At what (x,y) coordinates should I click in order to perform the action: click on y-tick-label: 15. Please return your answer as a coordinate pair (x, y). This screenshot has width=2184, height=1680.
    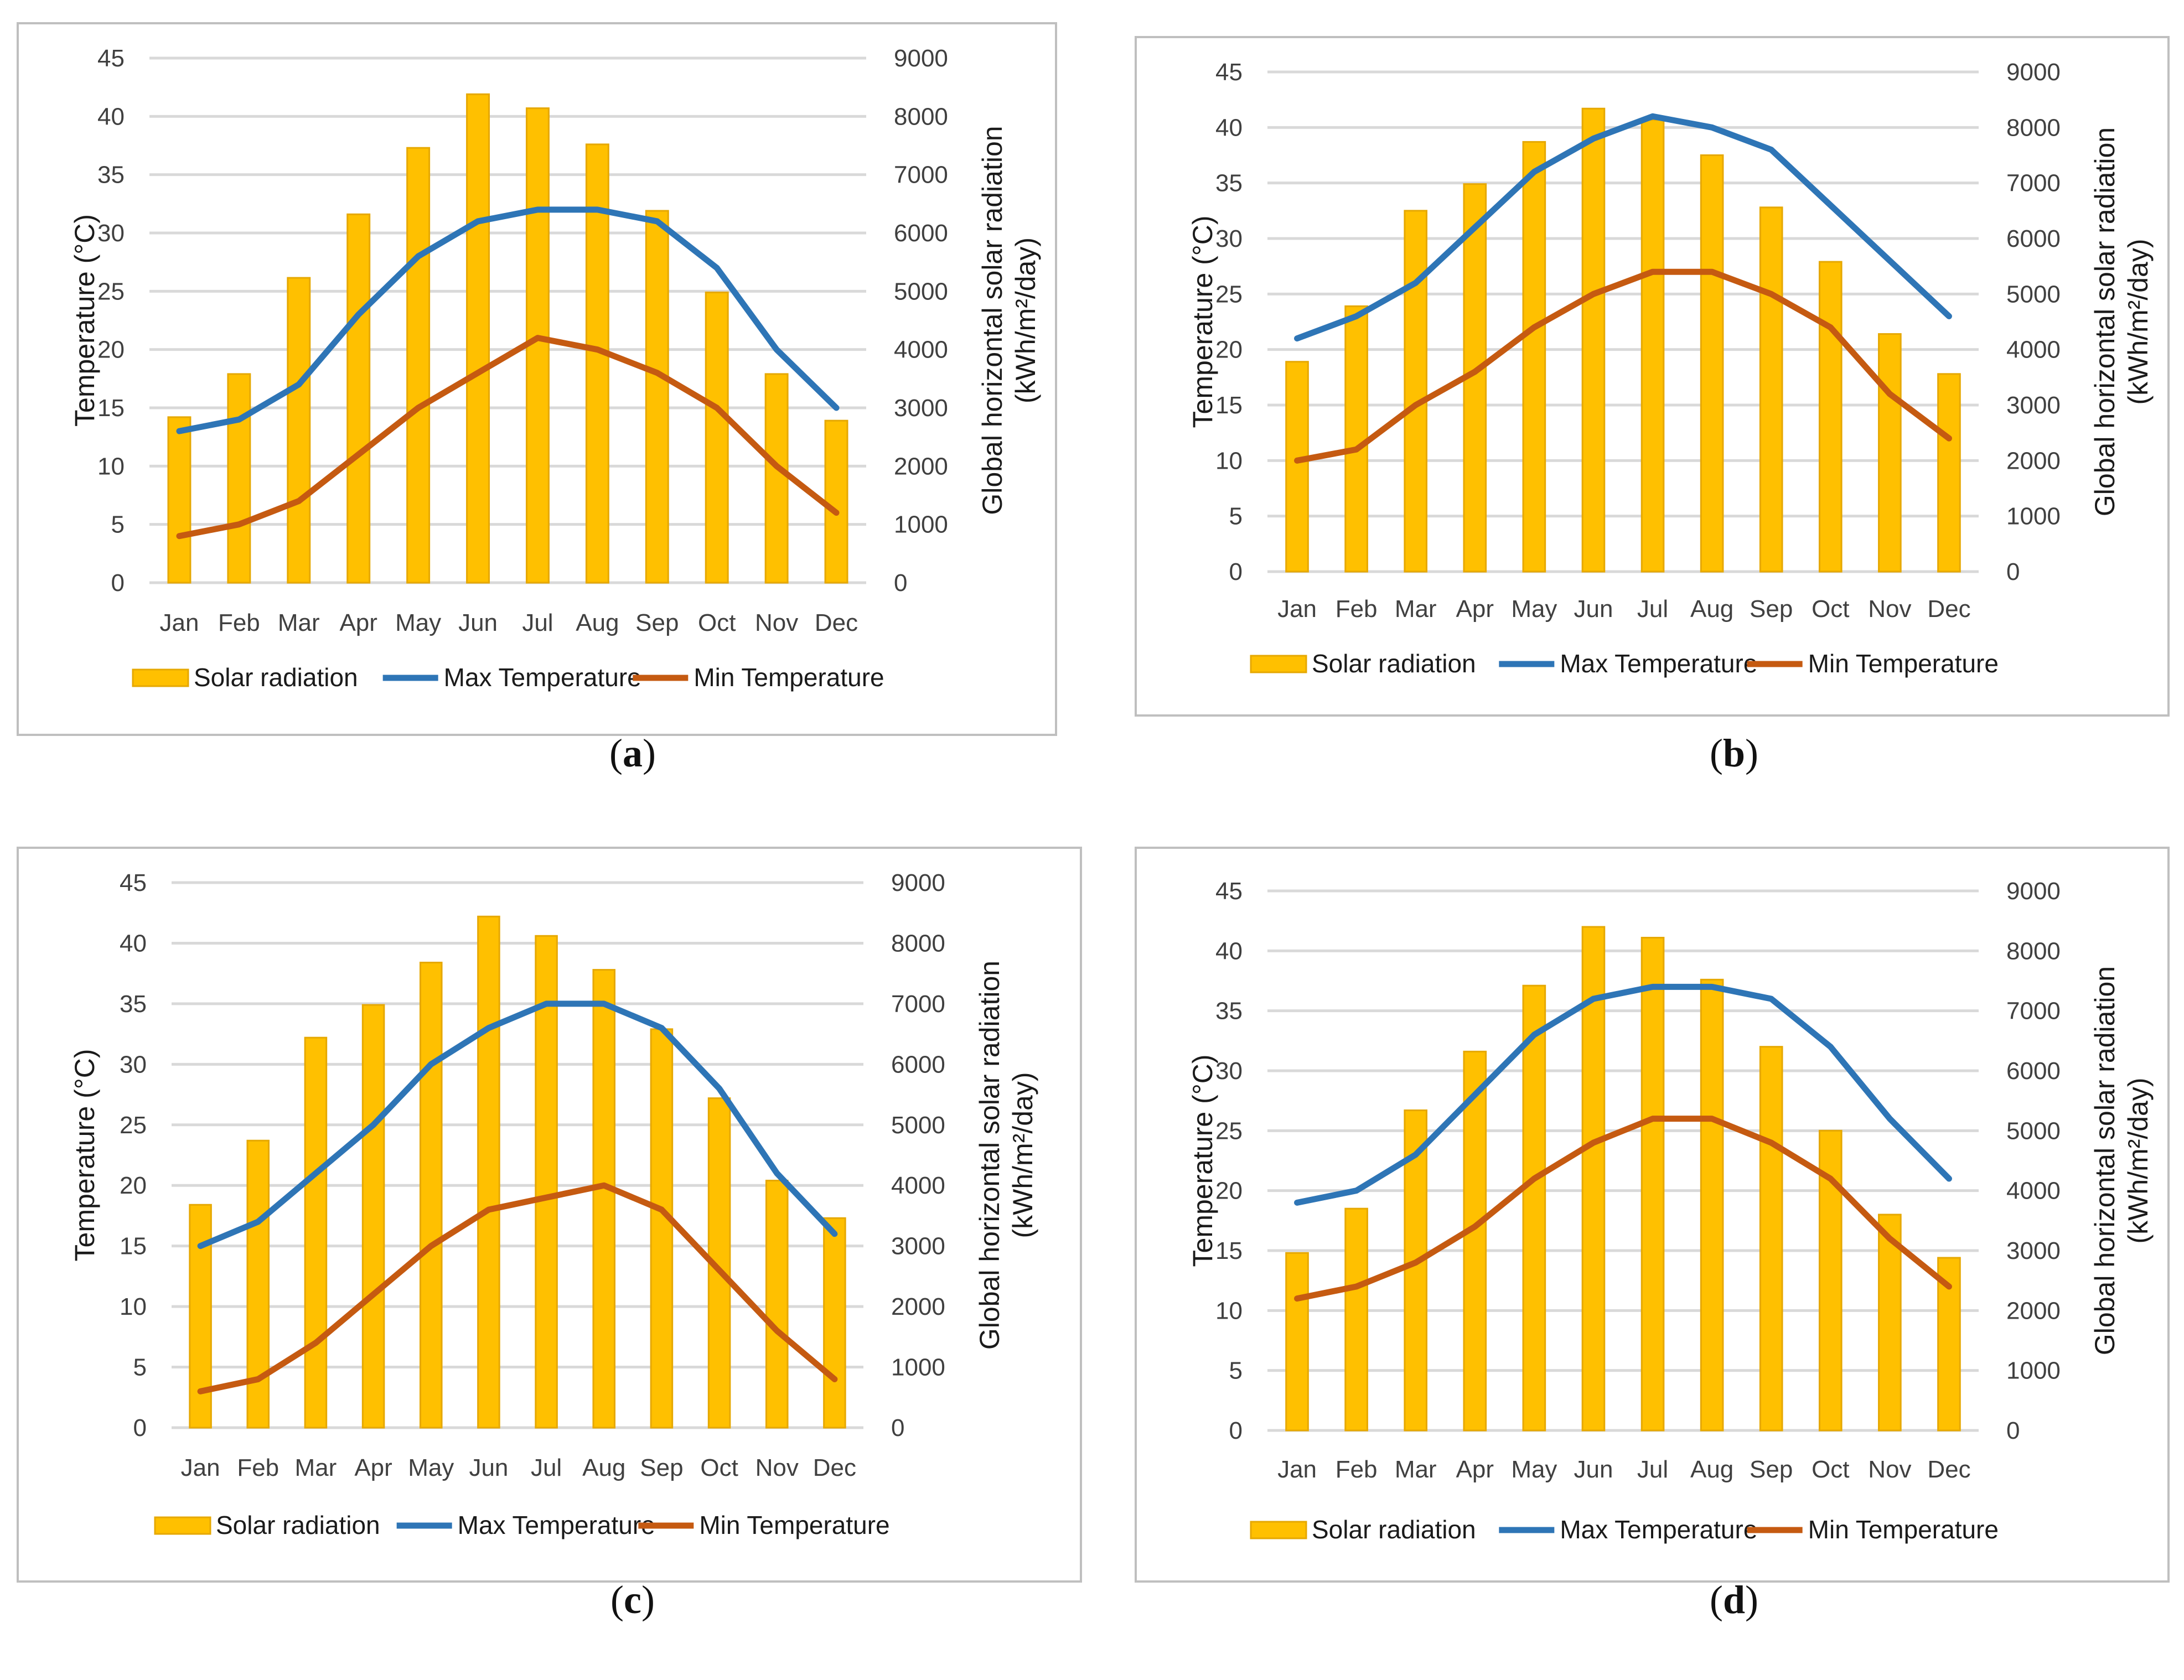
    Looking at the image, I should click on (133, 1246).